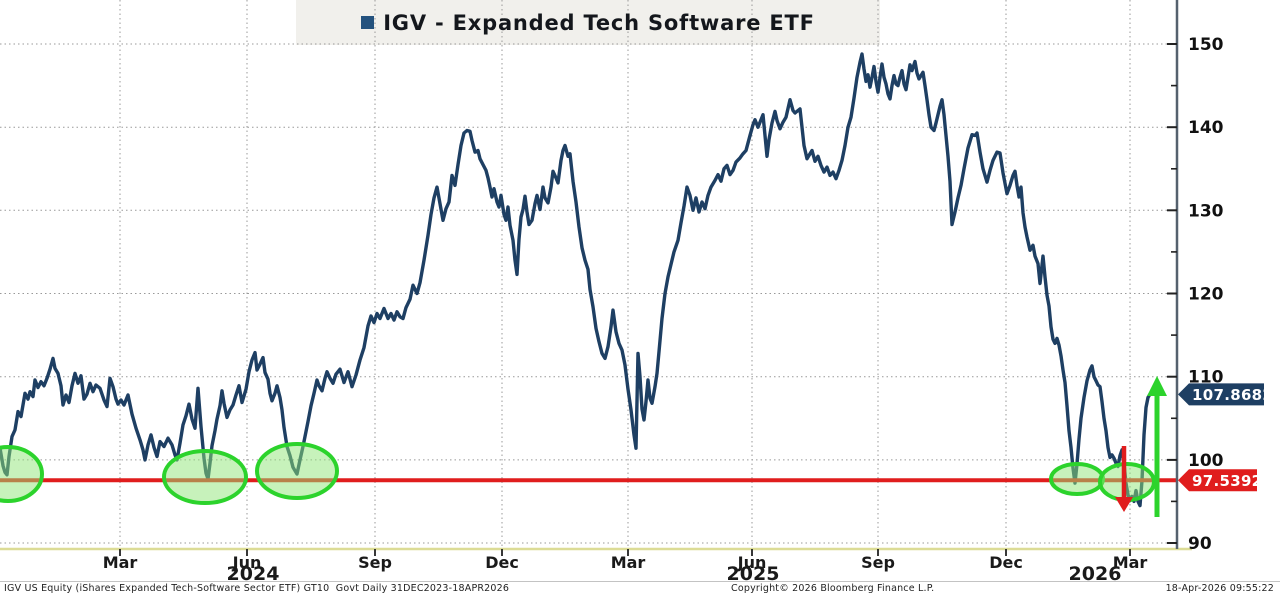 Image resolution: width=1280 pixels, height=595 pixels. Describe the element at coordinates (596, 566) in the screenshot. I see `x-axis: Mar Jun Sep Dec Mar Jun Sep Dec Mar 2024 2025 2026` at that location.